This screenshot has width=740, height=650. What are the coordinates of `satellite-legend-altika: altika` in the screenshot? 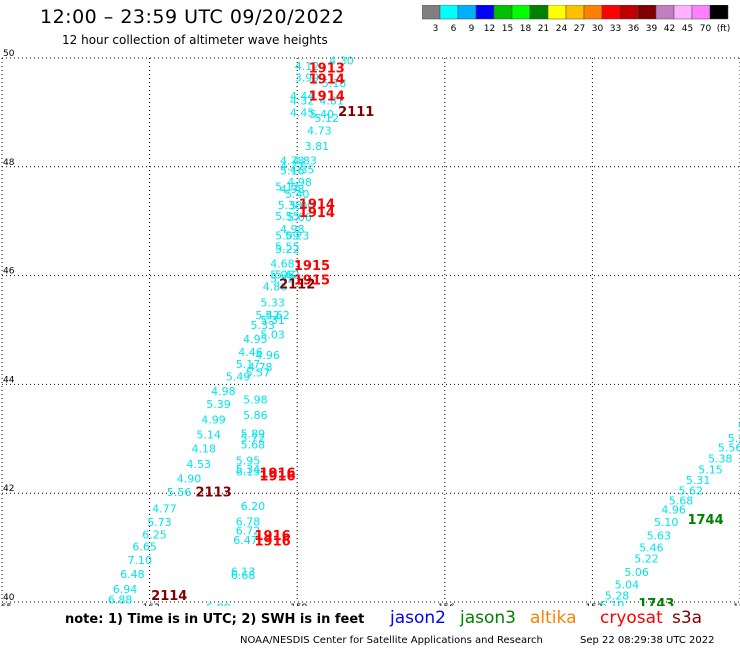 It's located at (553, 618).